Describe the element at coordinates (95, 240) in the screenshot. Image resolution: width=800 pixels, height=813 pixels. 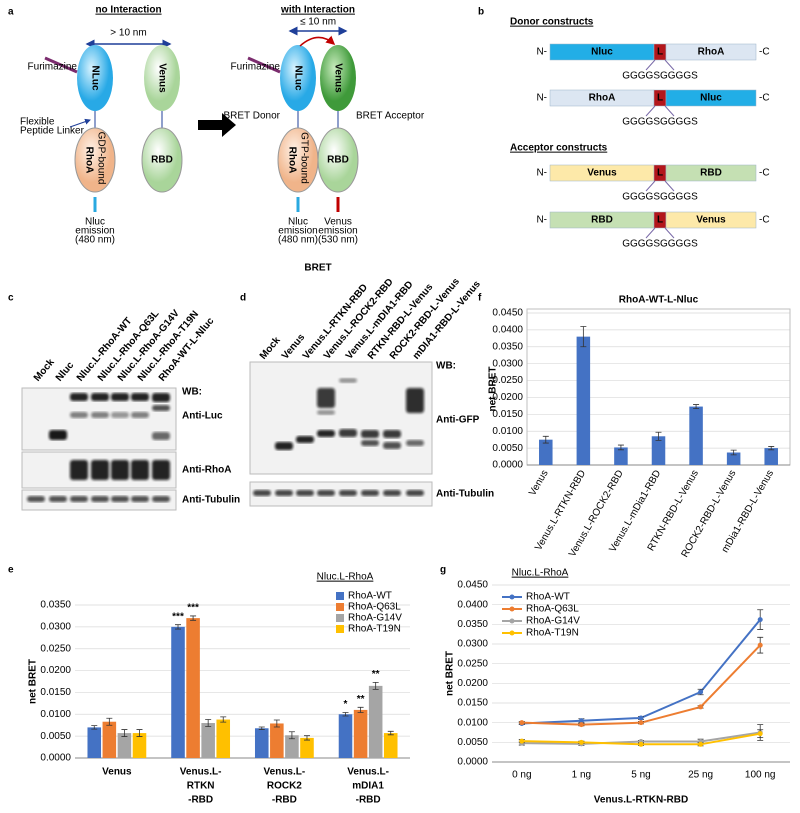
I see `emission-label: (480 nm)` at that location.